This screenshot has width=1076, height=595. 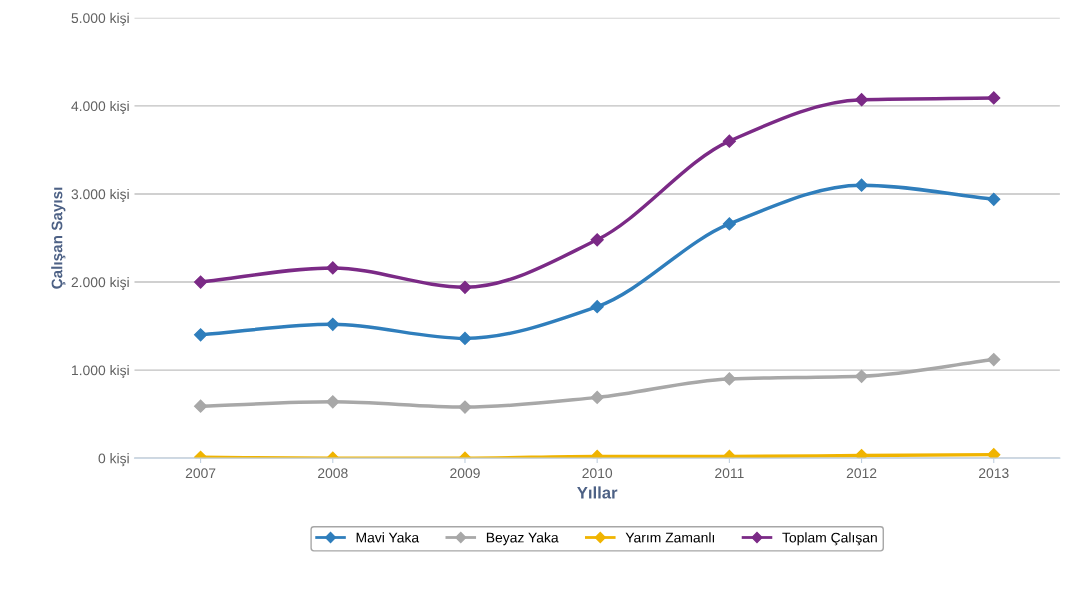 I want to click on x-tick-label: 2007, so click(x=200, y=473).